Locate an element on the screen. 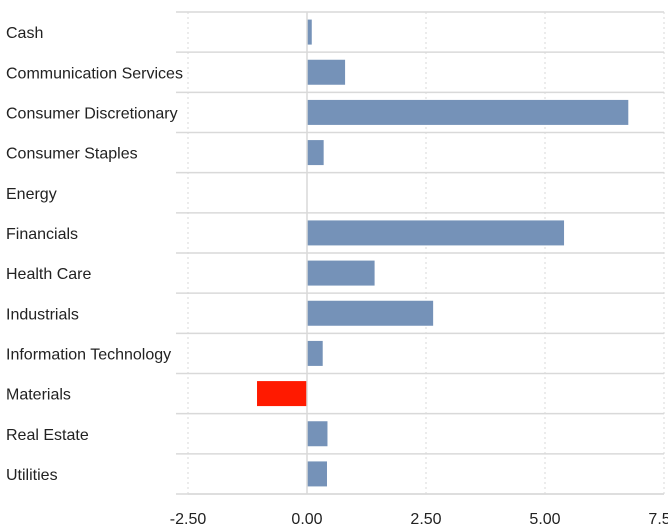  category-label: Consumer Discretionary is located at coordinates (92, 113).